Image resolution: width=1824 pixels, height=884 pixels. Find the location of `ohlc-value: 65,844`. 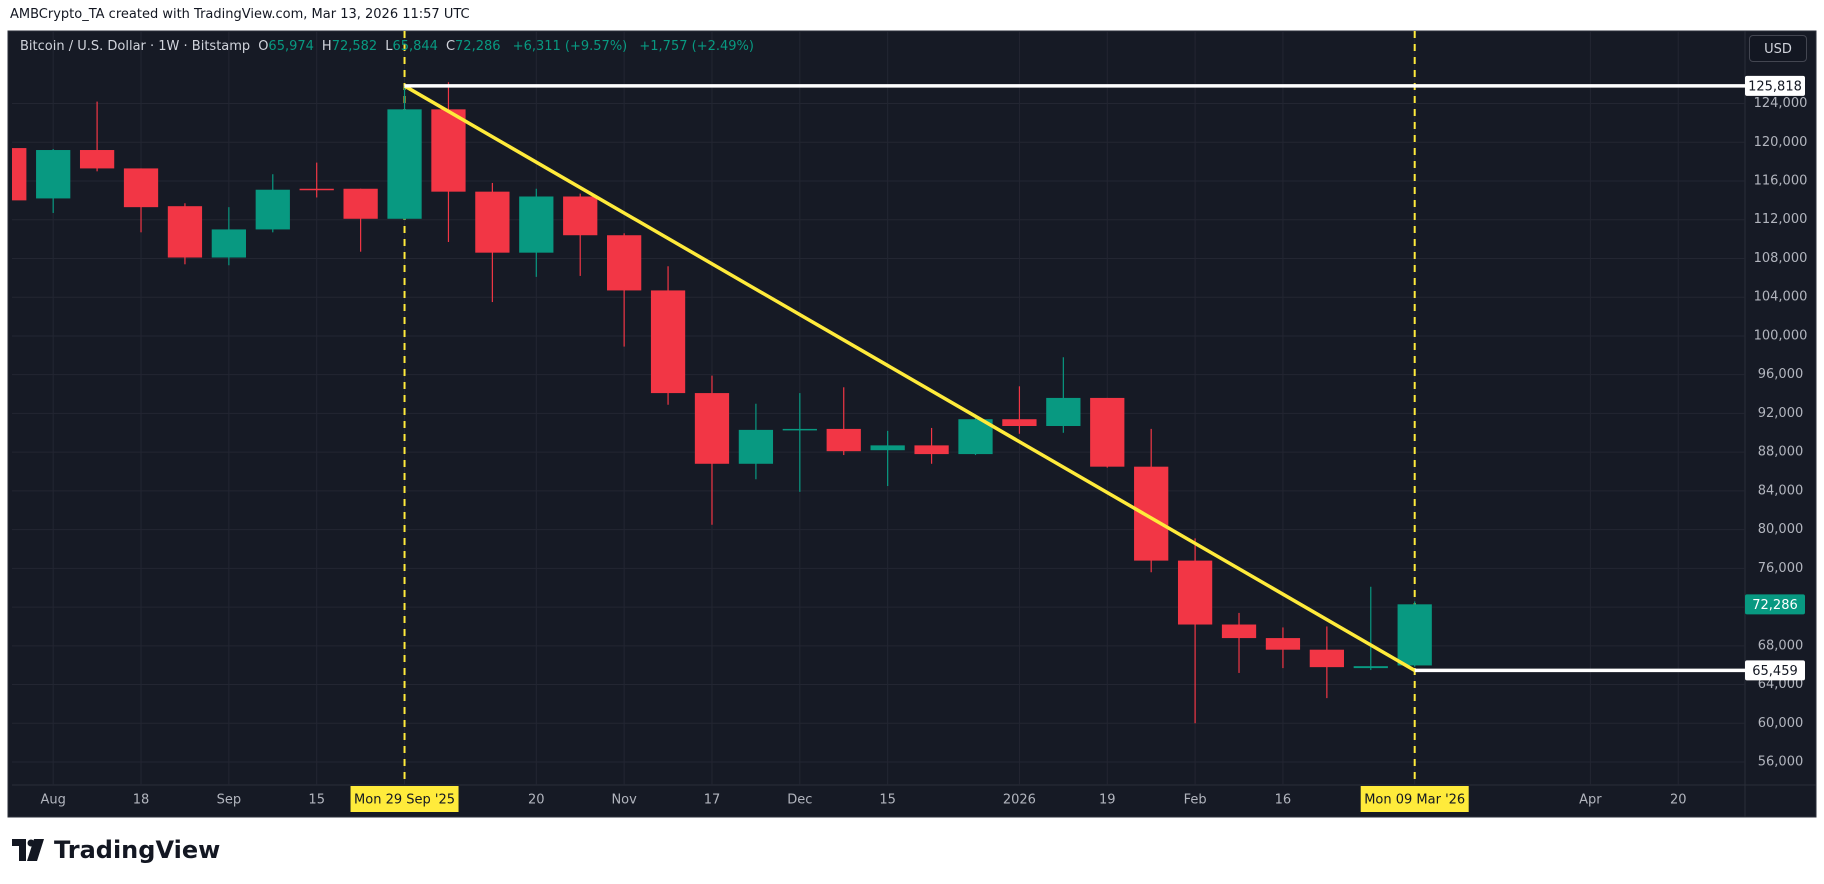

ohlc-value: 65,844 is located at coordinates (415, 46).